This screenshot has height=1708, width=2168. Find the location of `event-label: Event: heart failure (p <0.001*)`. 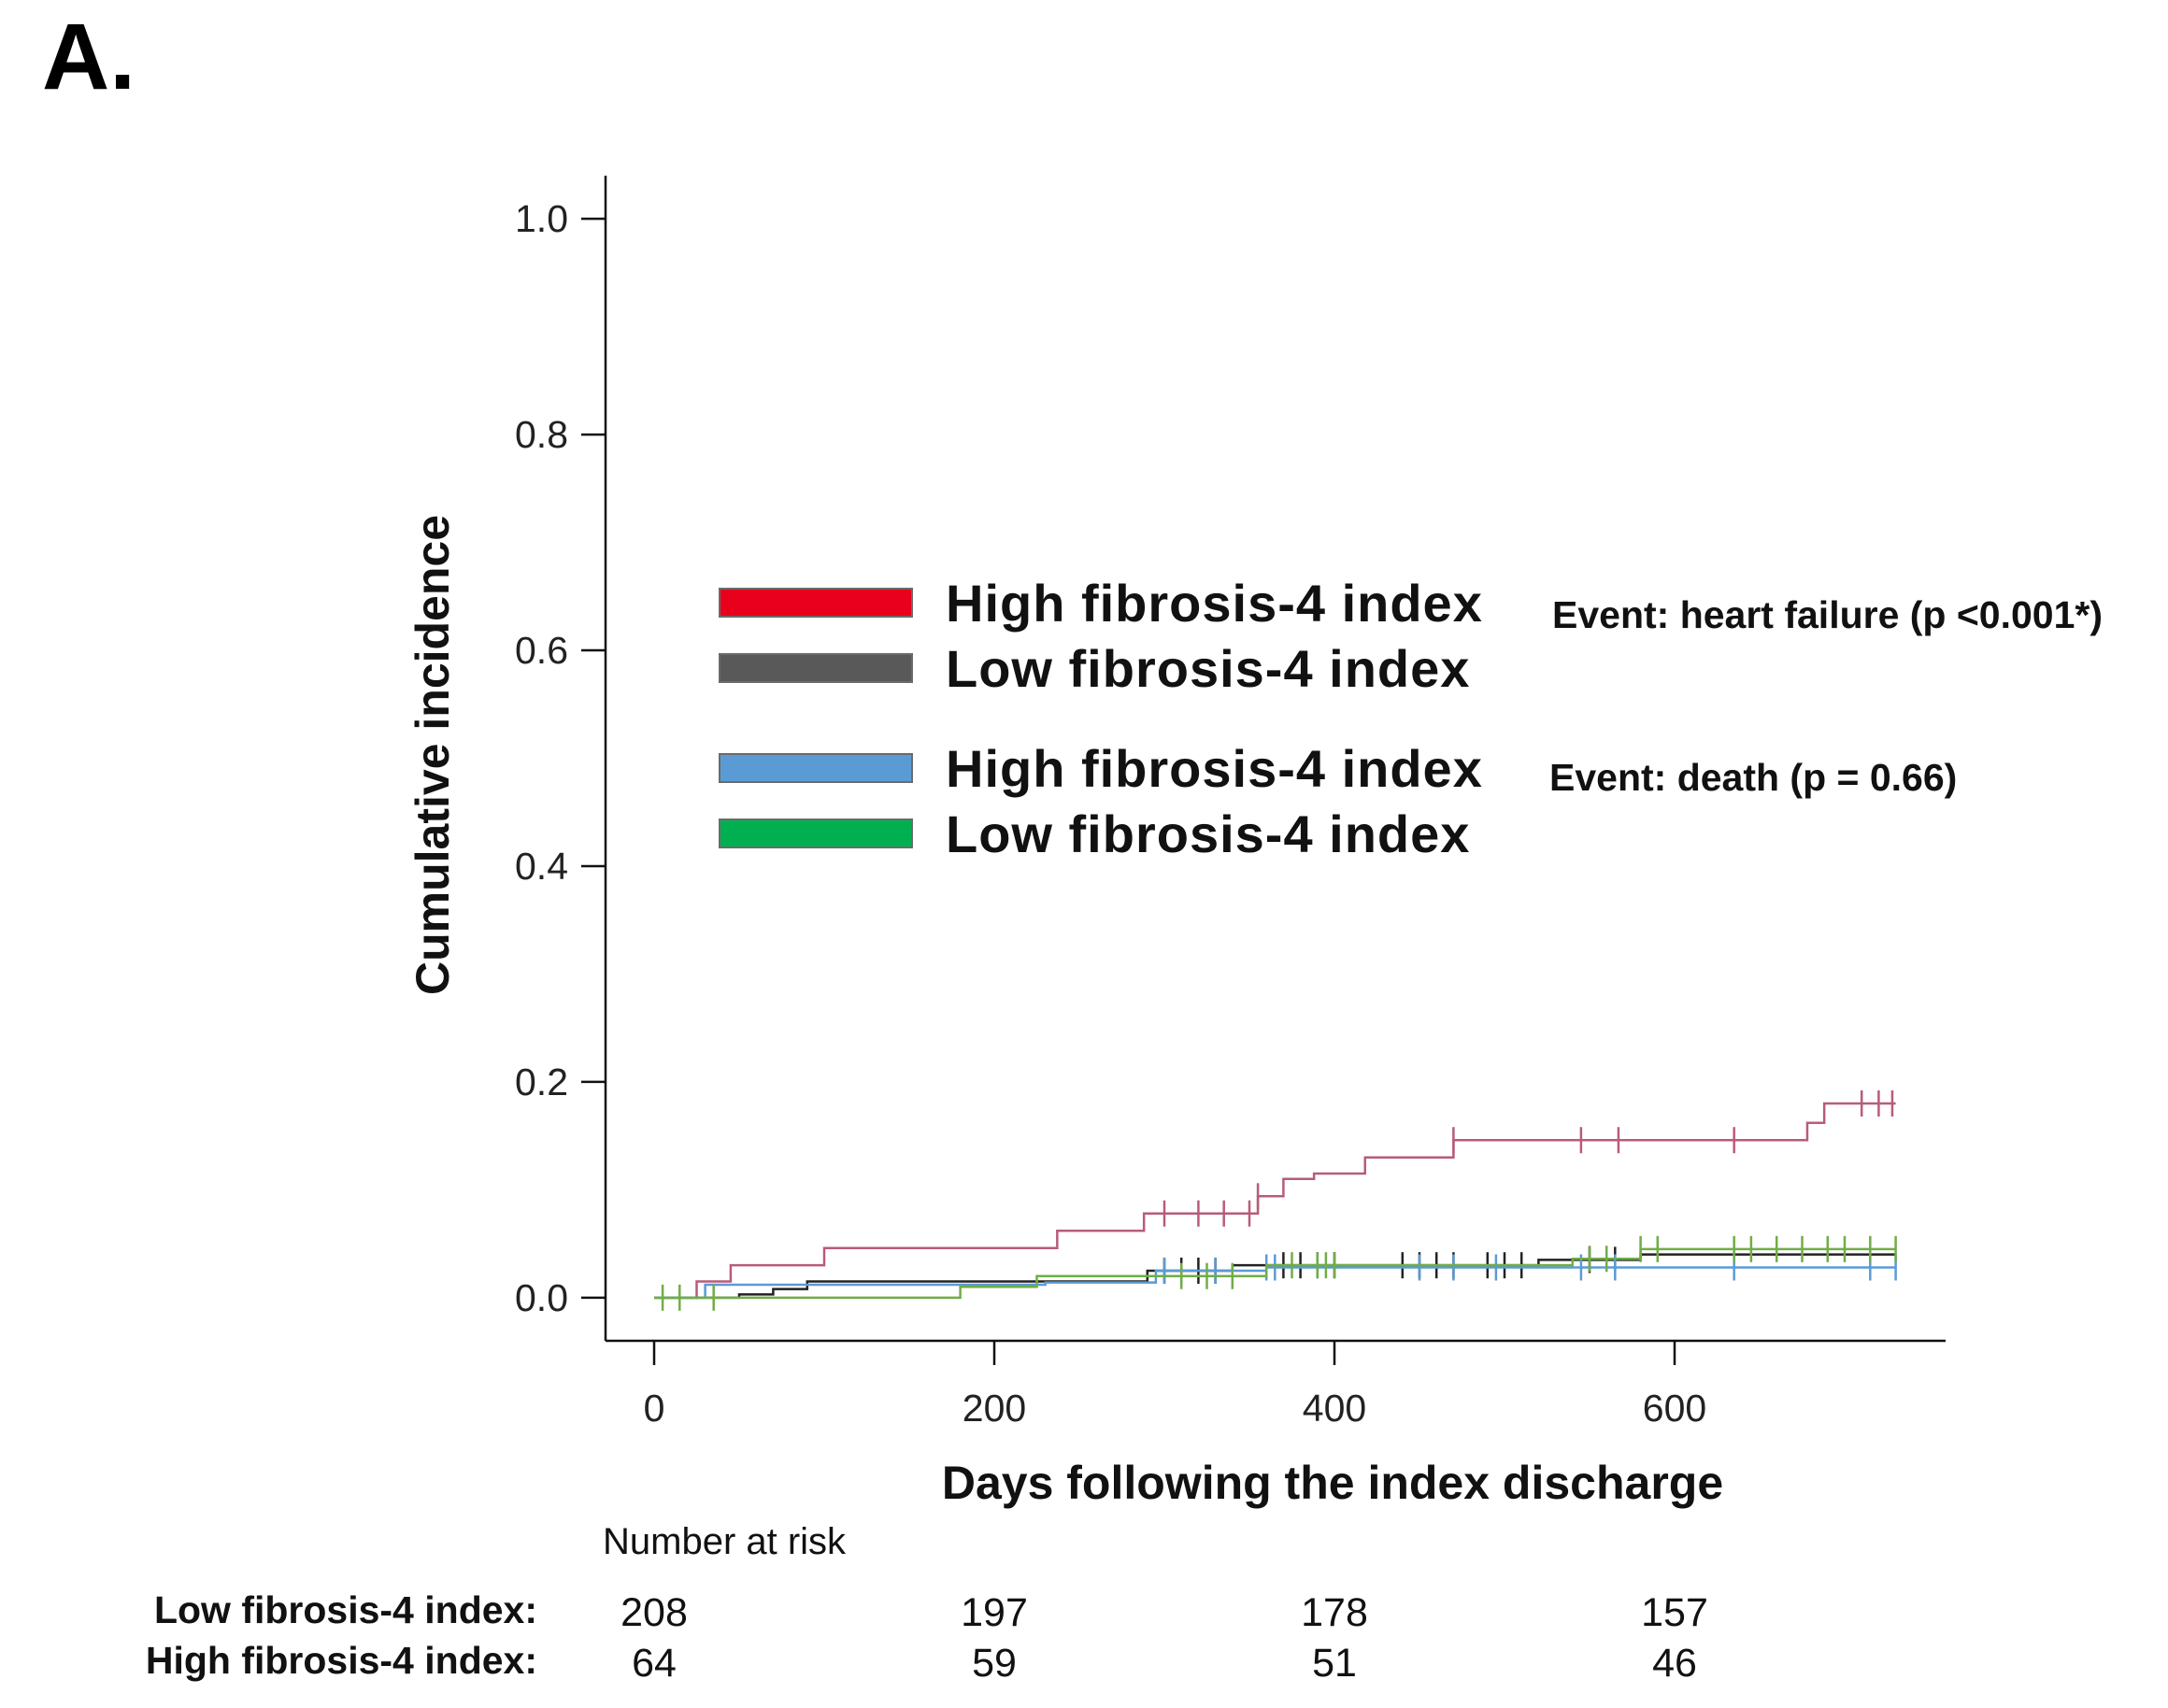

event-label: Event: heart failure (p <0.001*) is located at coordinates (1827, 615).